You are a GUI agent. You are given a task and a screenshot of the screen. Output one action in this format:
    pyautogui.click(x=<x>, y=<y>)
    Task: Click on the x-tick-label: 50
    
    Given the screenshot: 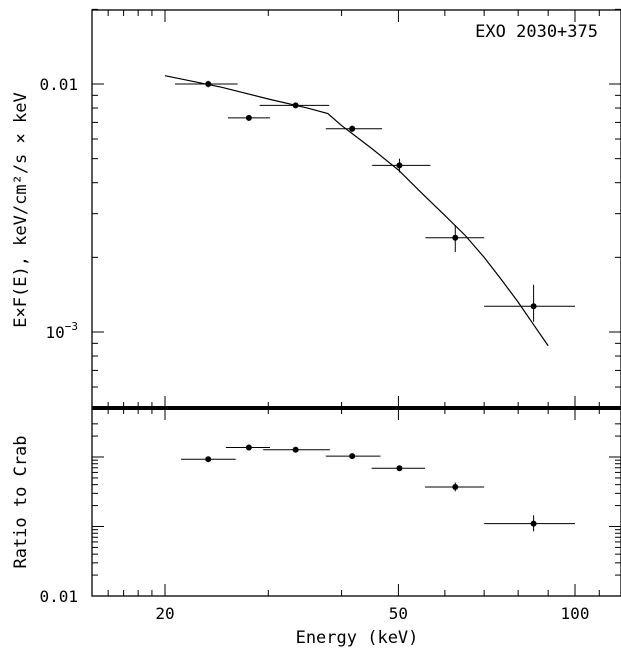 What is the action you would take?
    pyautogui.click(x=398, y=613)
    